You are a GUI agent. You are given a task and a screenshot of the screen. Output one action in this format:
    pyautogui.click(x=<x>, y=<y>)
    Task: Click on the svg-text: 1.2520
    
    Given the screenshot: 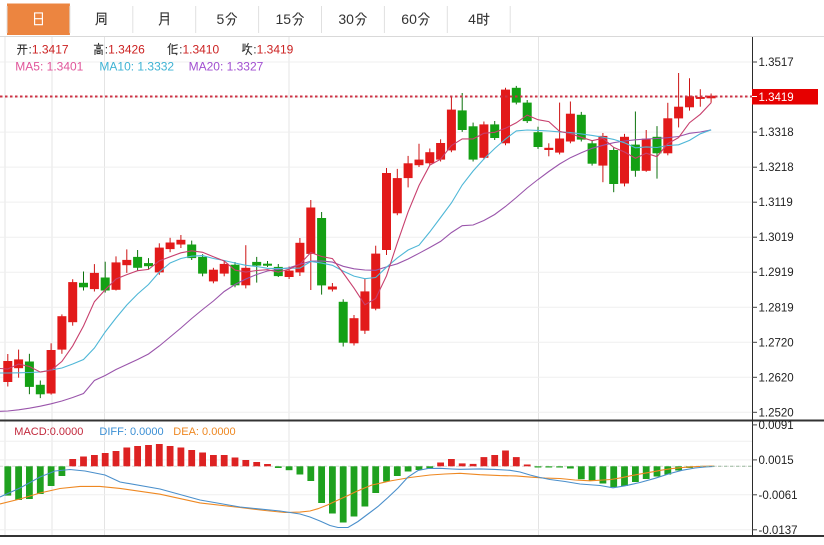 What is the action you would take?
    pyautogui.click(x=776, y=413)
    